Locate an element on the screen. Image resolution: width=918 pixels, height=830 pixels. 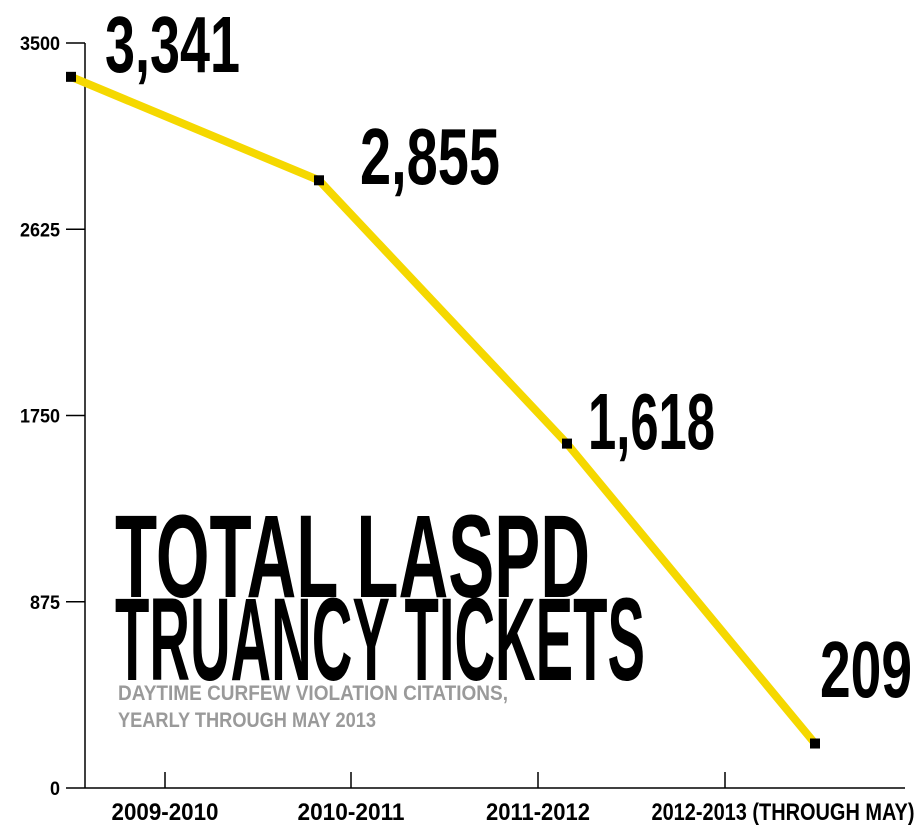
x-tick-label: 2009-2010 is located at coordinates (165, 812).